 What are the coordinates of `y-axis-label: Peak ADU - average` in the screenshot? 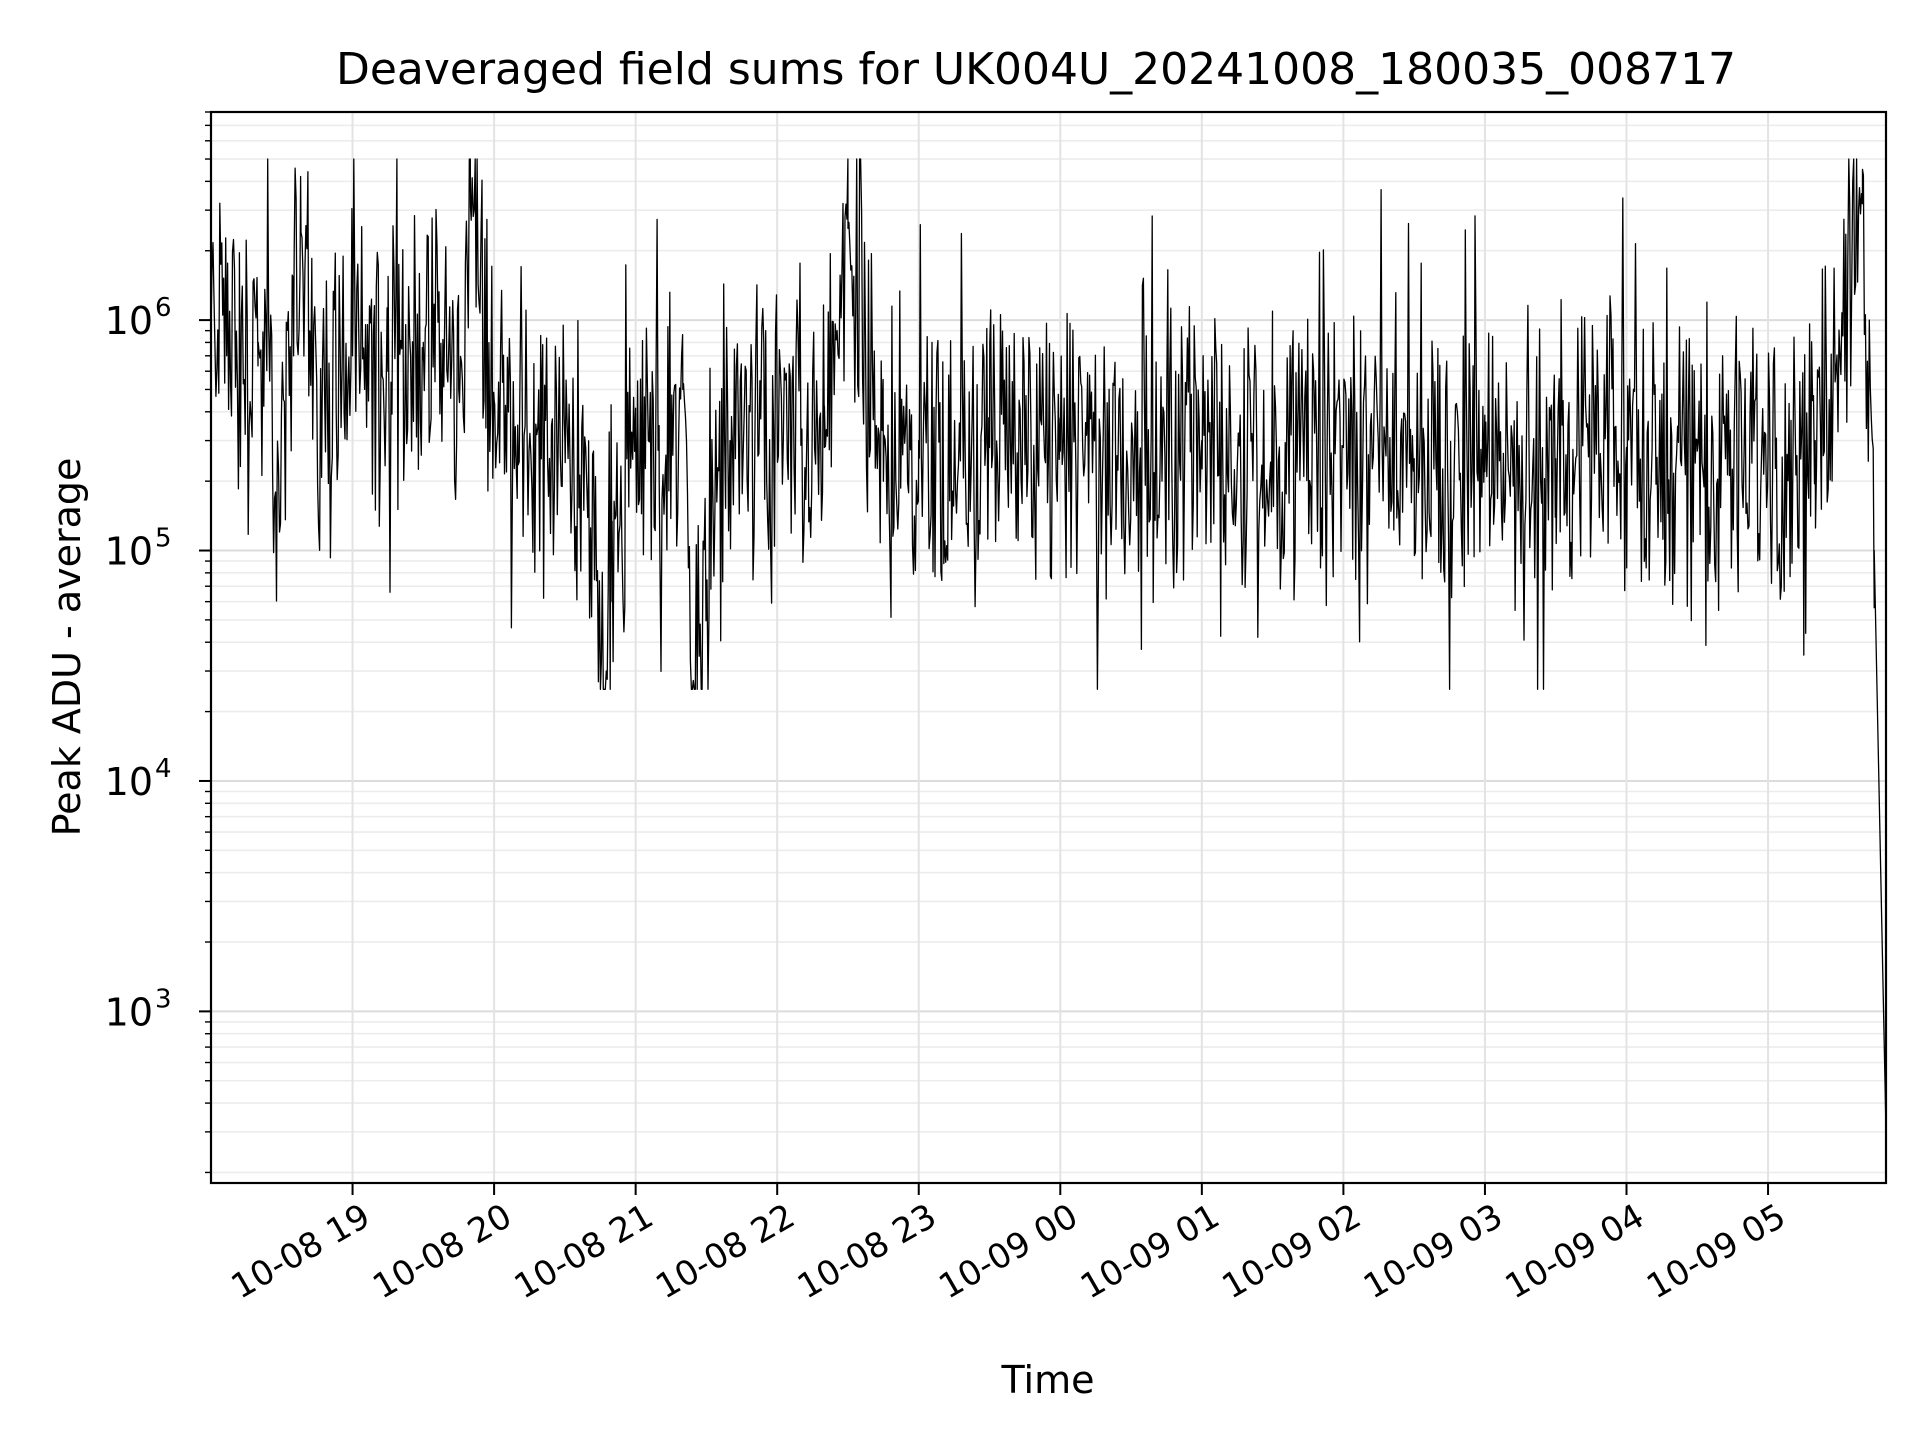 It's located at (67, 647).